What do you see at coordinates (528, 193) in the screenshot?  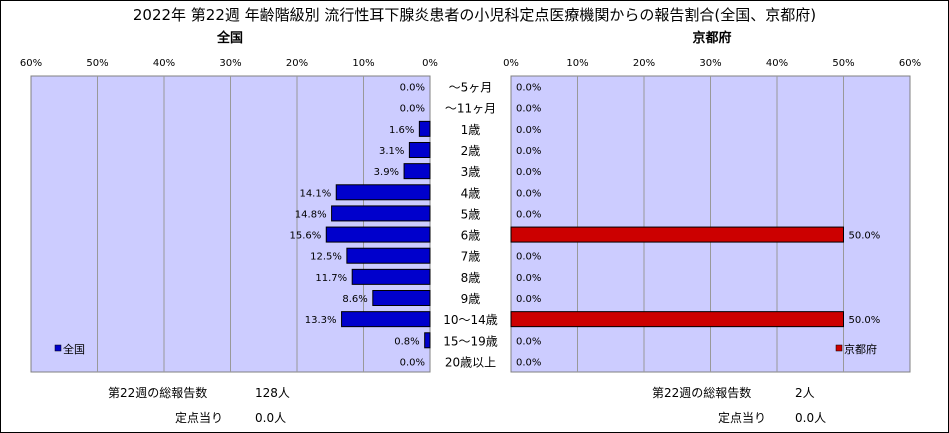 I see `data-label-1-5: 0.0%` at bounding box center [528, 193].